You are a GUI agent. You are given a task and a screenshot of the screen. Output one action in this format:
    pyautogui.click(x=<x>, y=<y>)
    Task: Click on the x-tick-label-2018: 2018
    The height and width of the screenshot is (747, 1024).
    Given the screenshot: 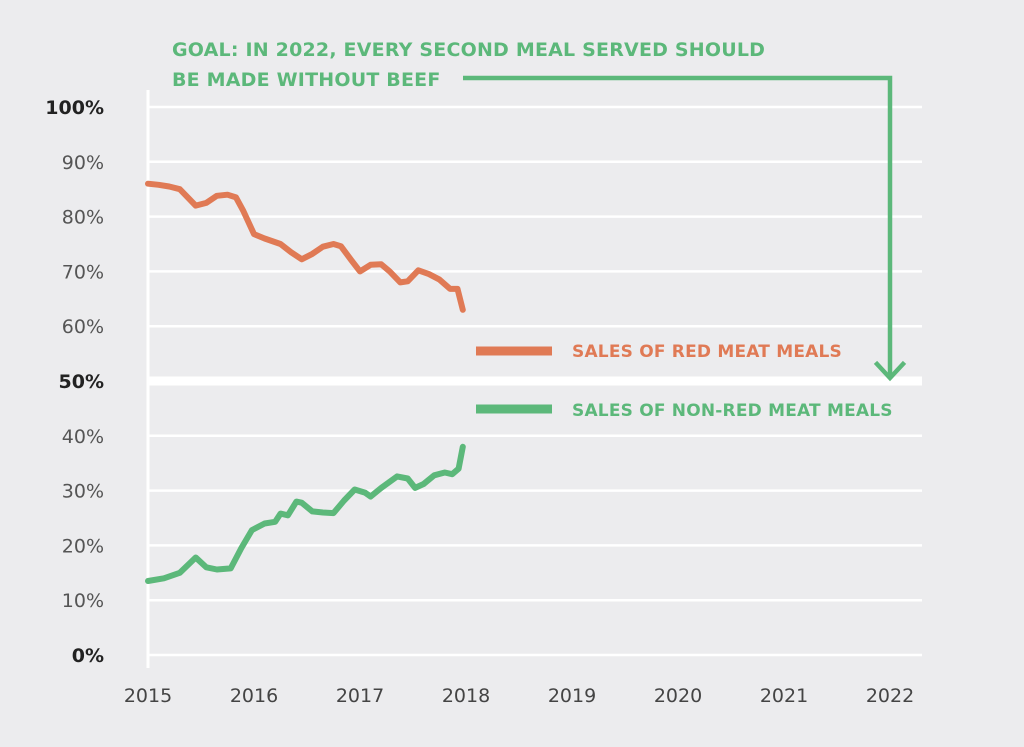 What is the action you would take?
    pyautogui.click(x=466, y=696)
    